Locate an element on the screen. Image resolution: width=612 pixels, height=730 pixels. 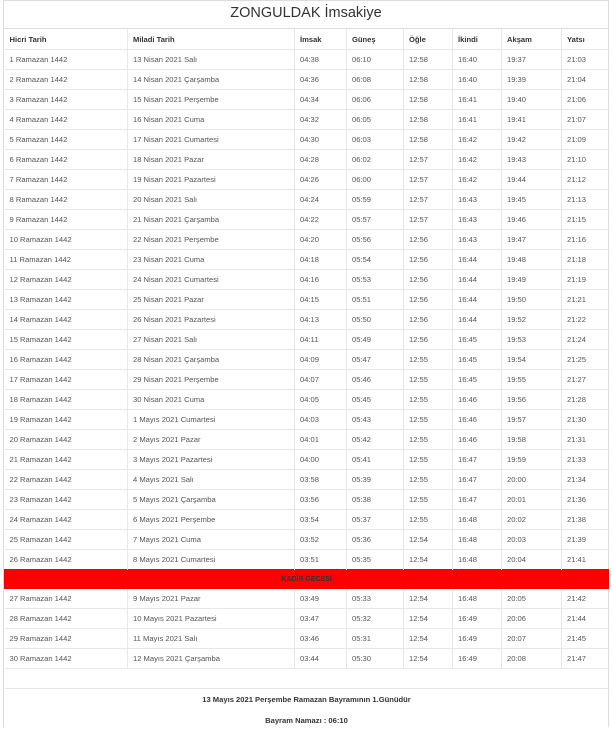
cell-yatsi: 21:30 is located at coordinates (585, 419).